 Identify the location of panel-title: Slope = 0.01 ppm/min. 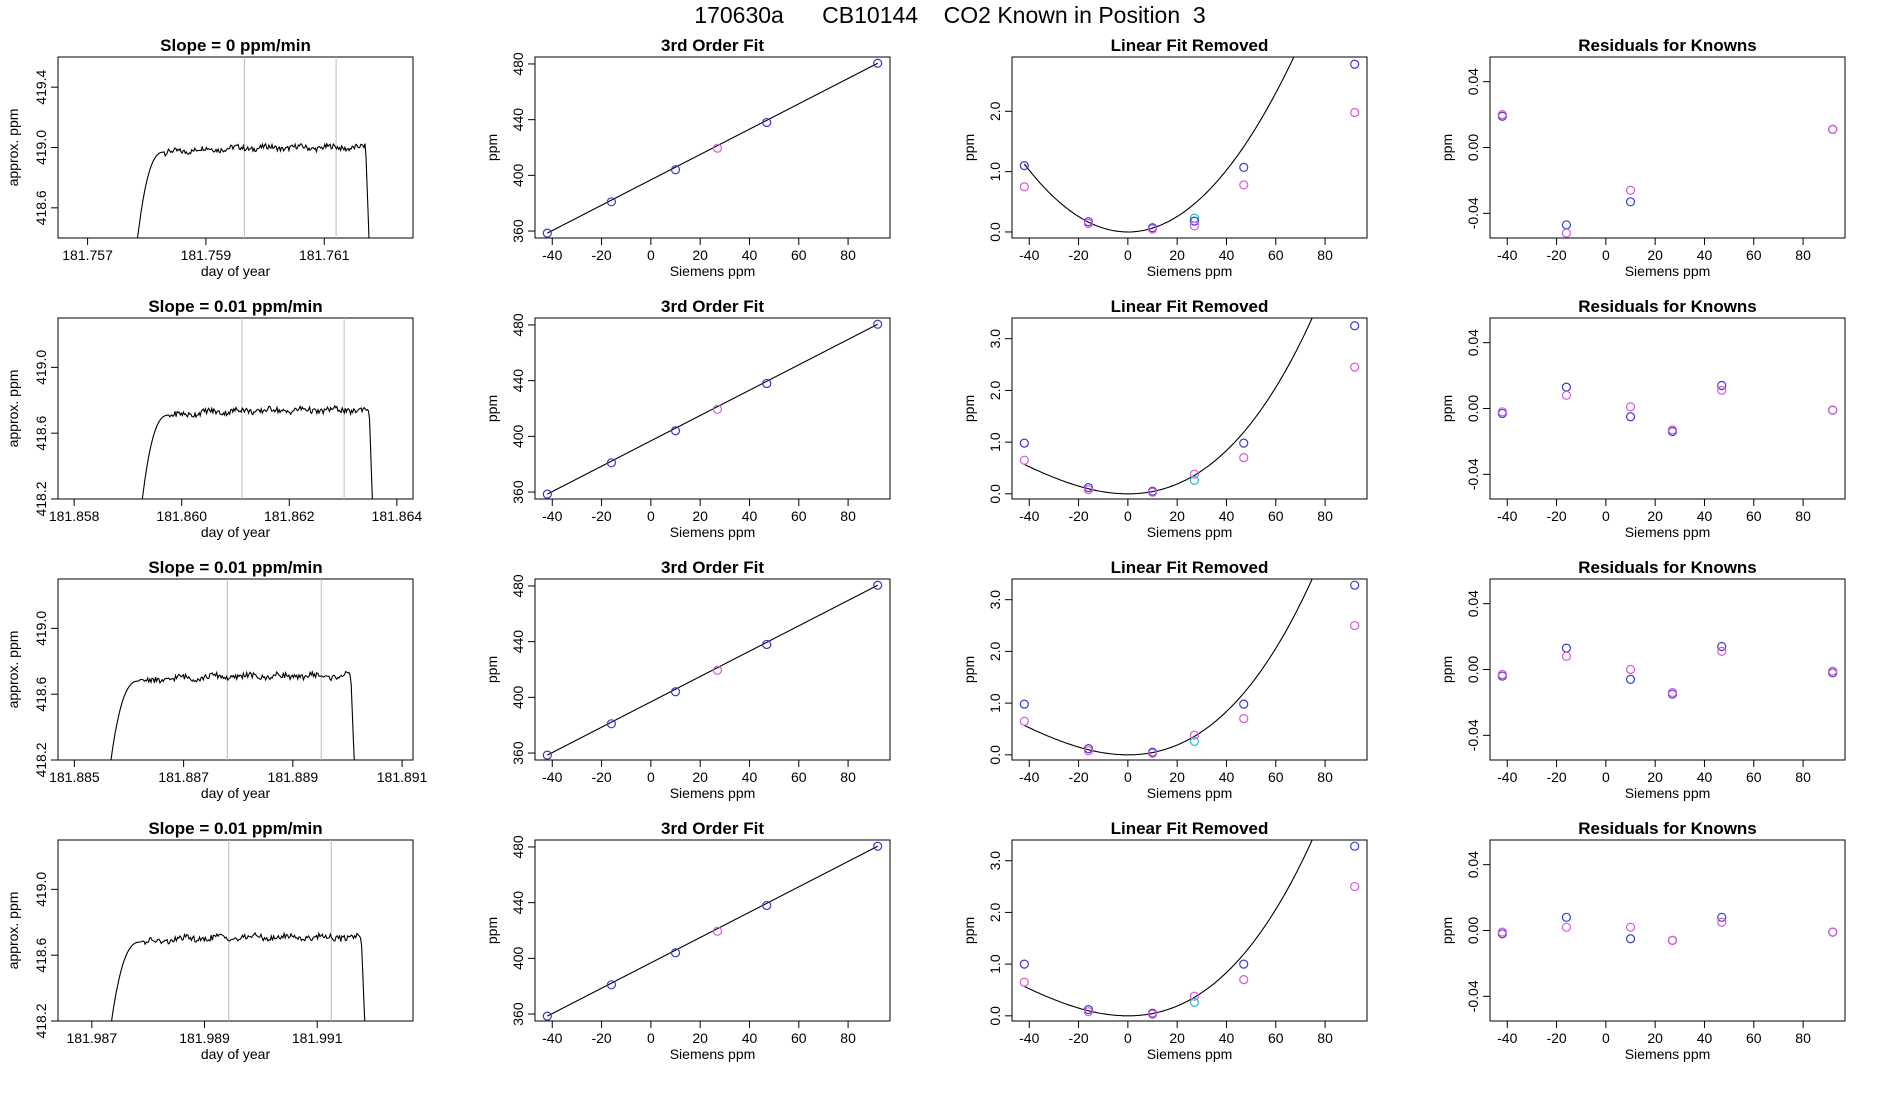
(235, 306).